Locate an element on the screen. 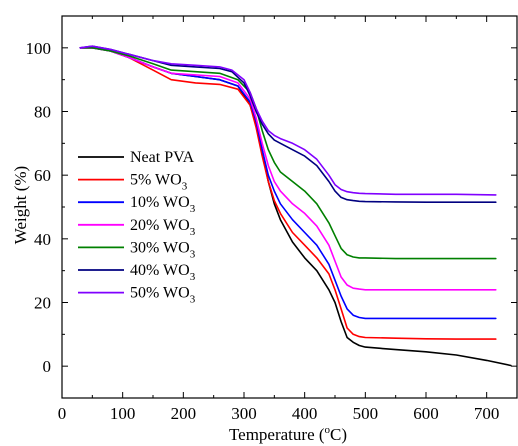 This screenshot has height=446, width=518. x-tick-label: 500 is located at coordinates (366, 413).